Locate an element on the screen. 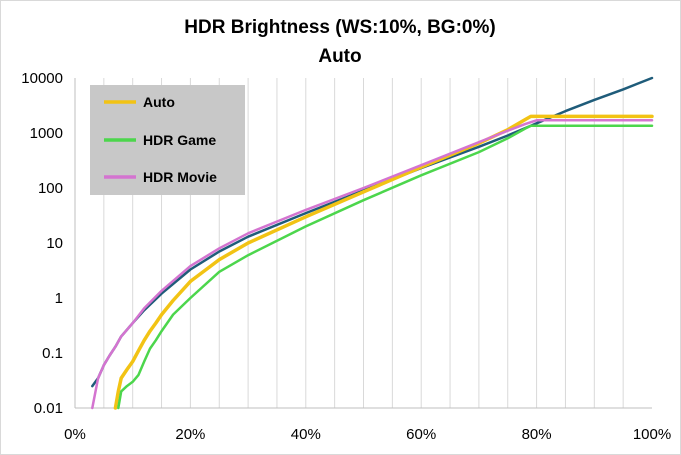  legend: Auto HDR Game HDR Movie is located at coordinates (167, 140).